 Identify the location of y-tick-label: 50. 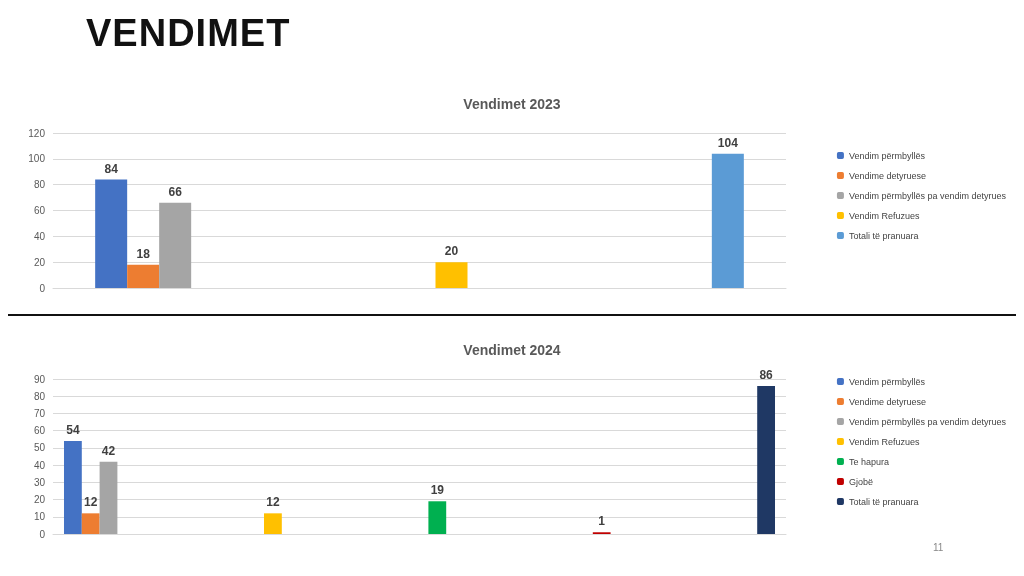
(39, 448).